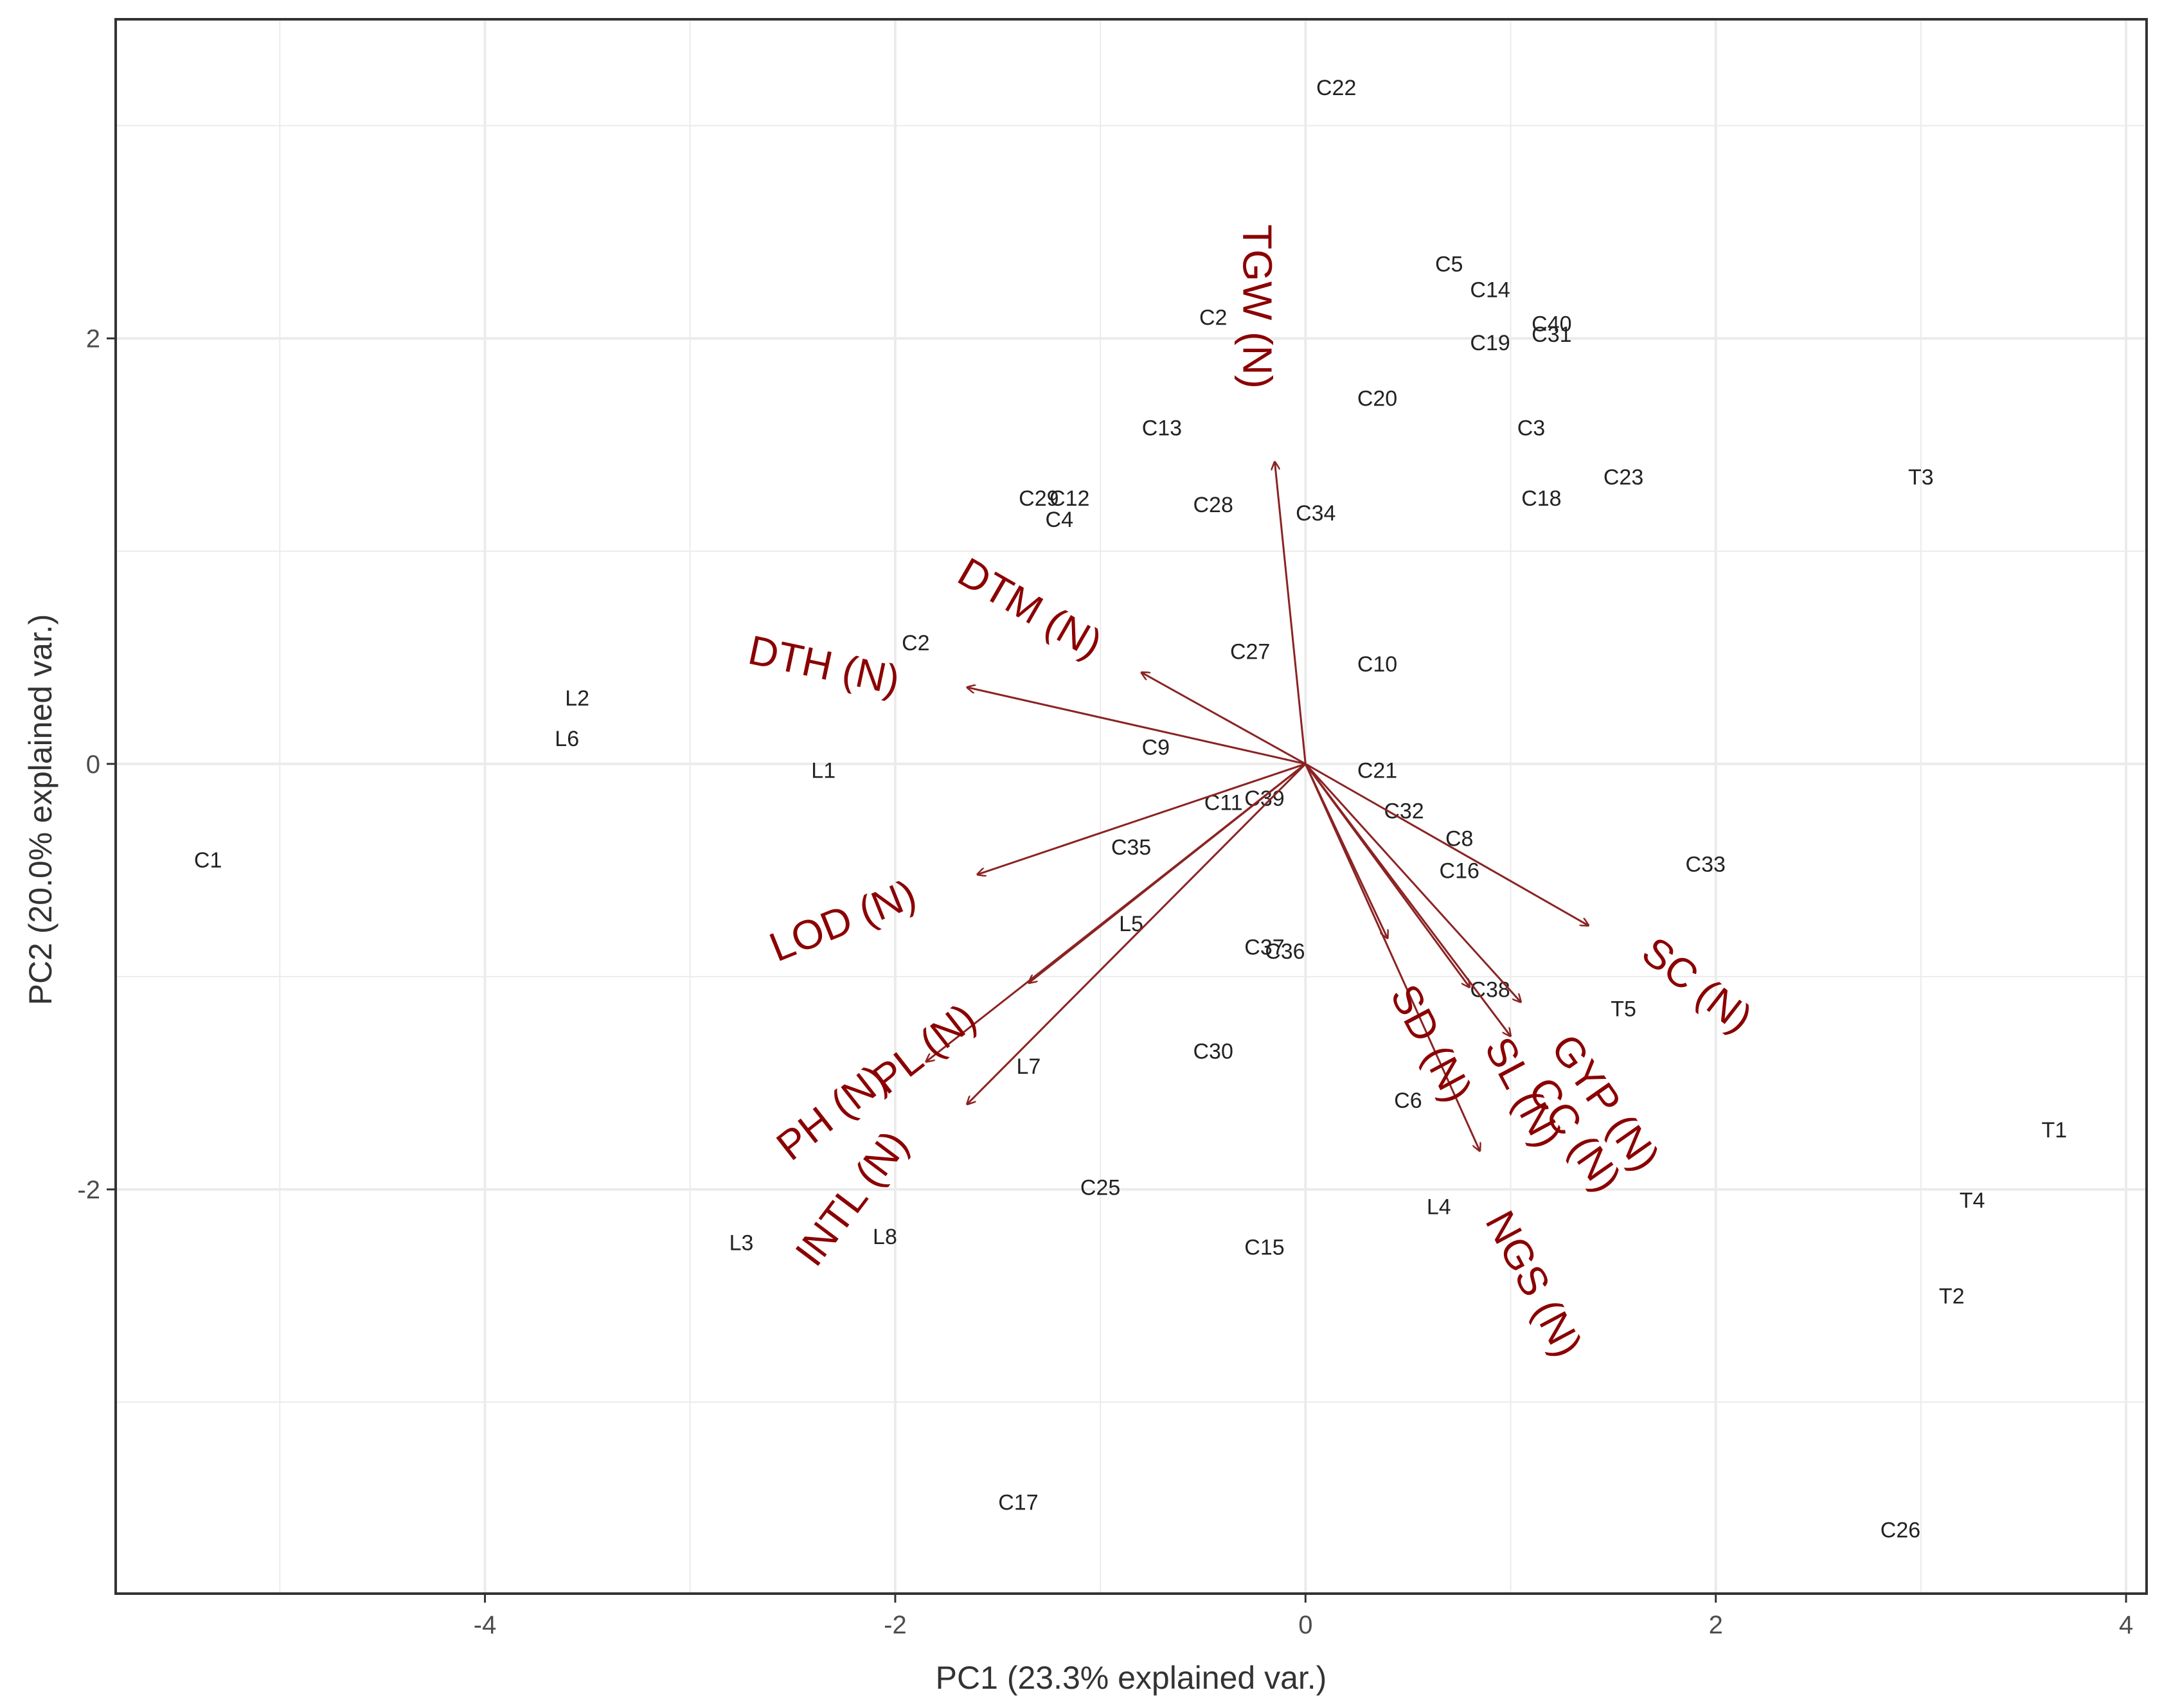 The image size is (2171, 1708). I want to click on x-tick-label: 0, so click(1305, 1625).